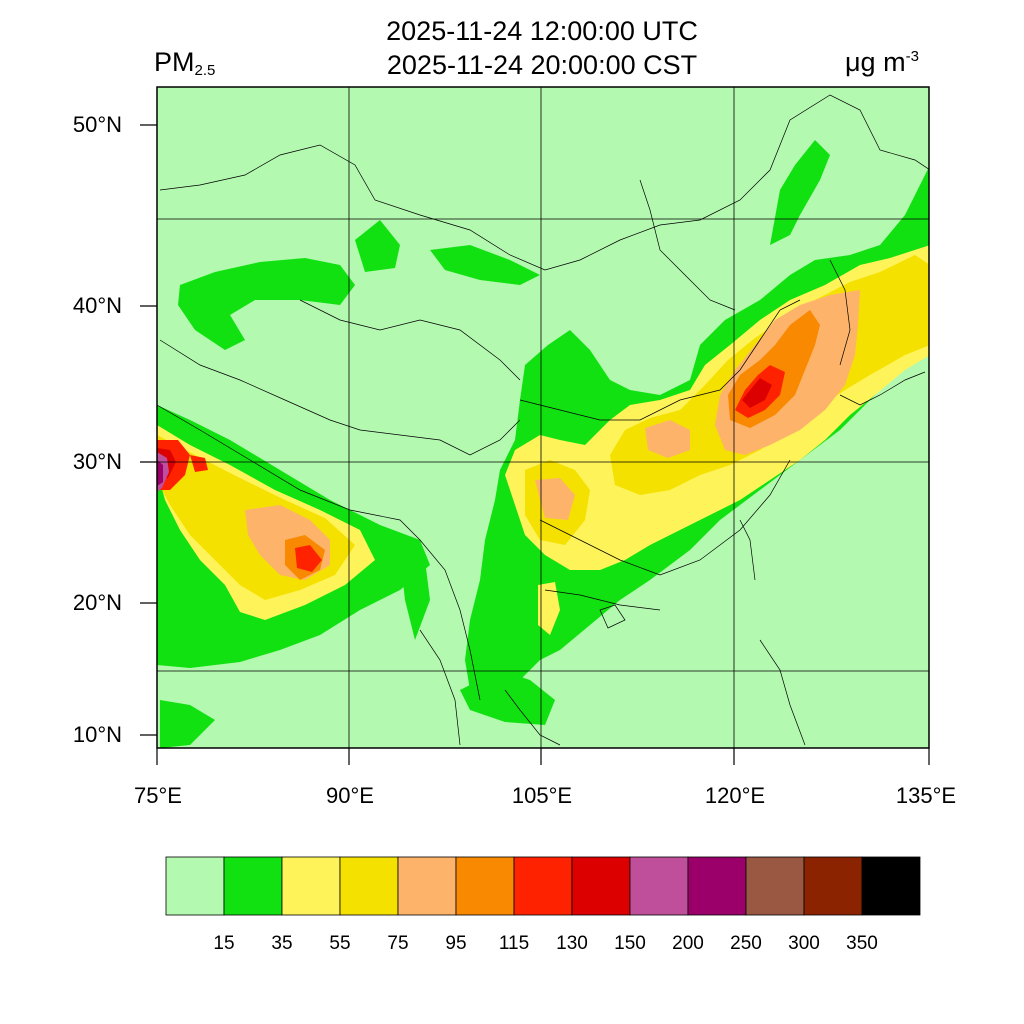 The image size is (1024, 1024). Describe the element at coordinates (224, 943) in the screenshot. I see `colorbar-label-15: 15` at that location.